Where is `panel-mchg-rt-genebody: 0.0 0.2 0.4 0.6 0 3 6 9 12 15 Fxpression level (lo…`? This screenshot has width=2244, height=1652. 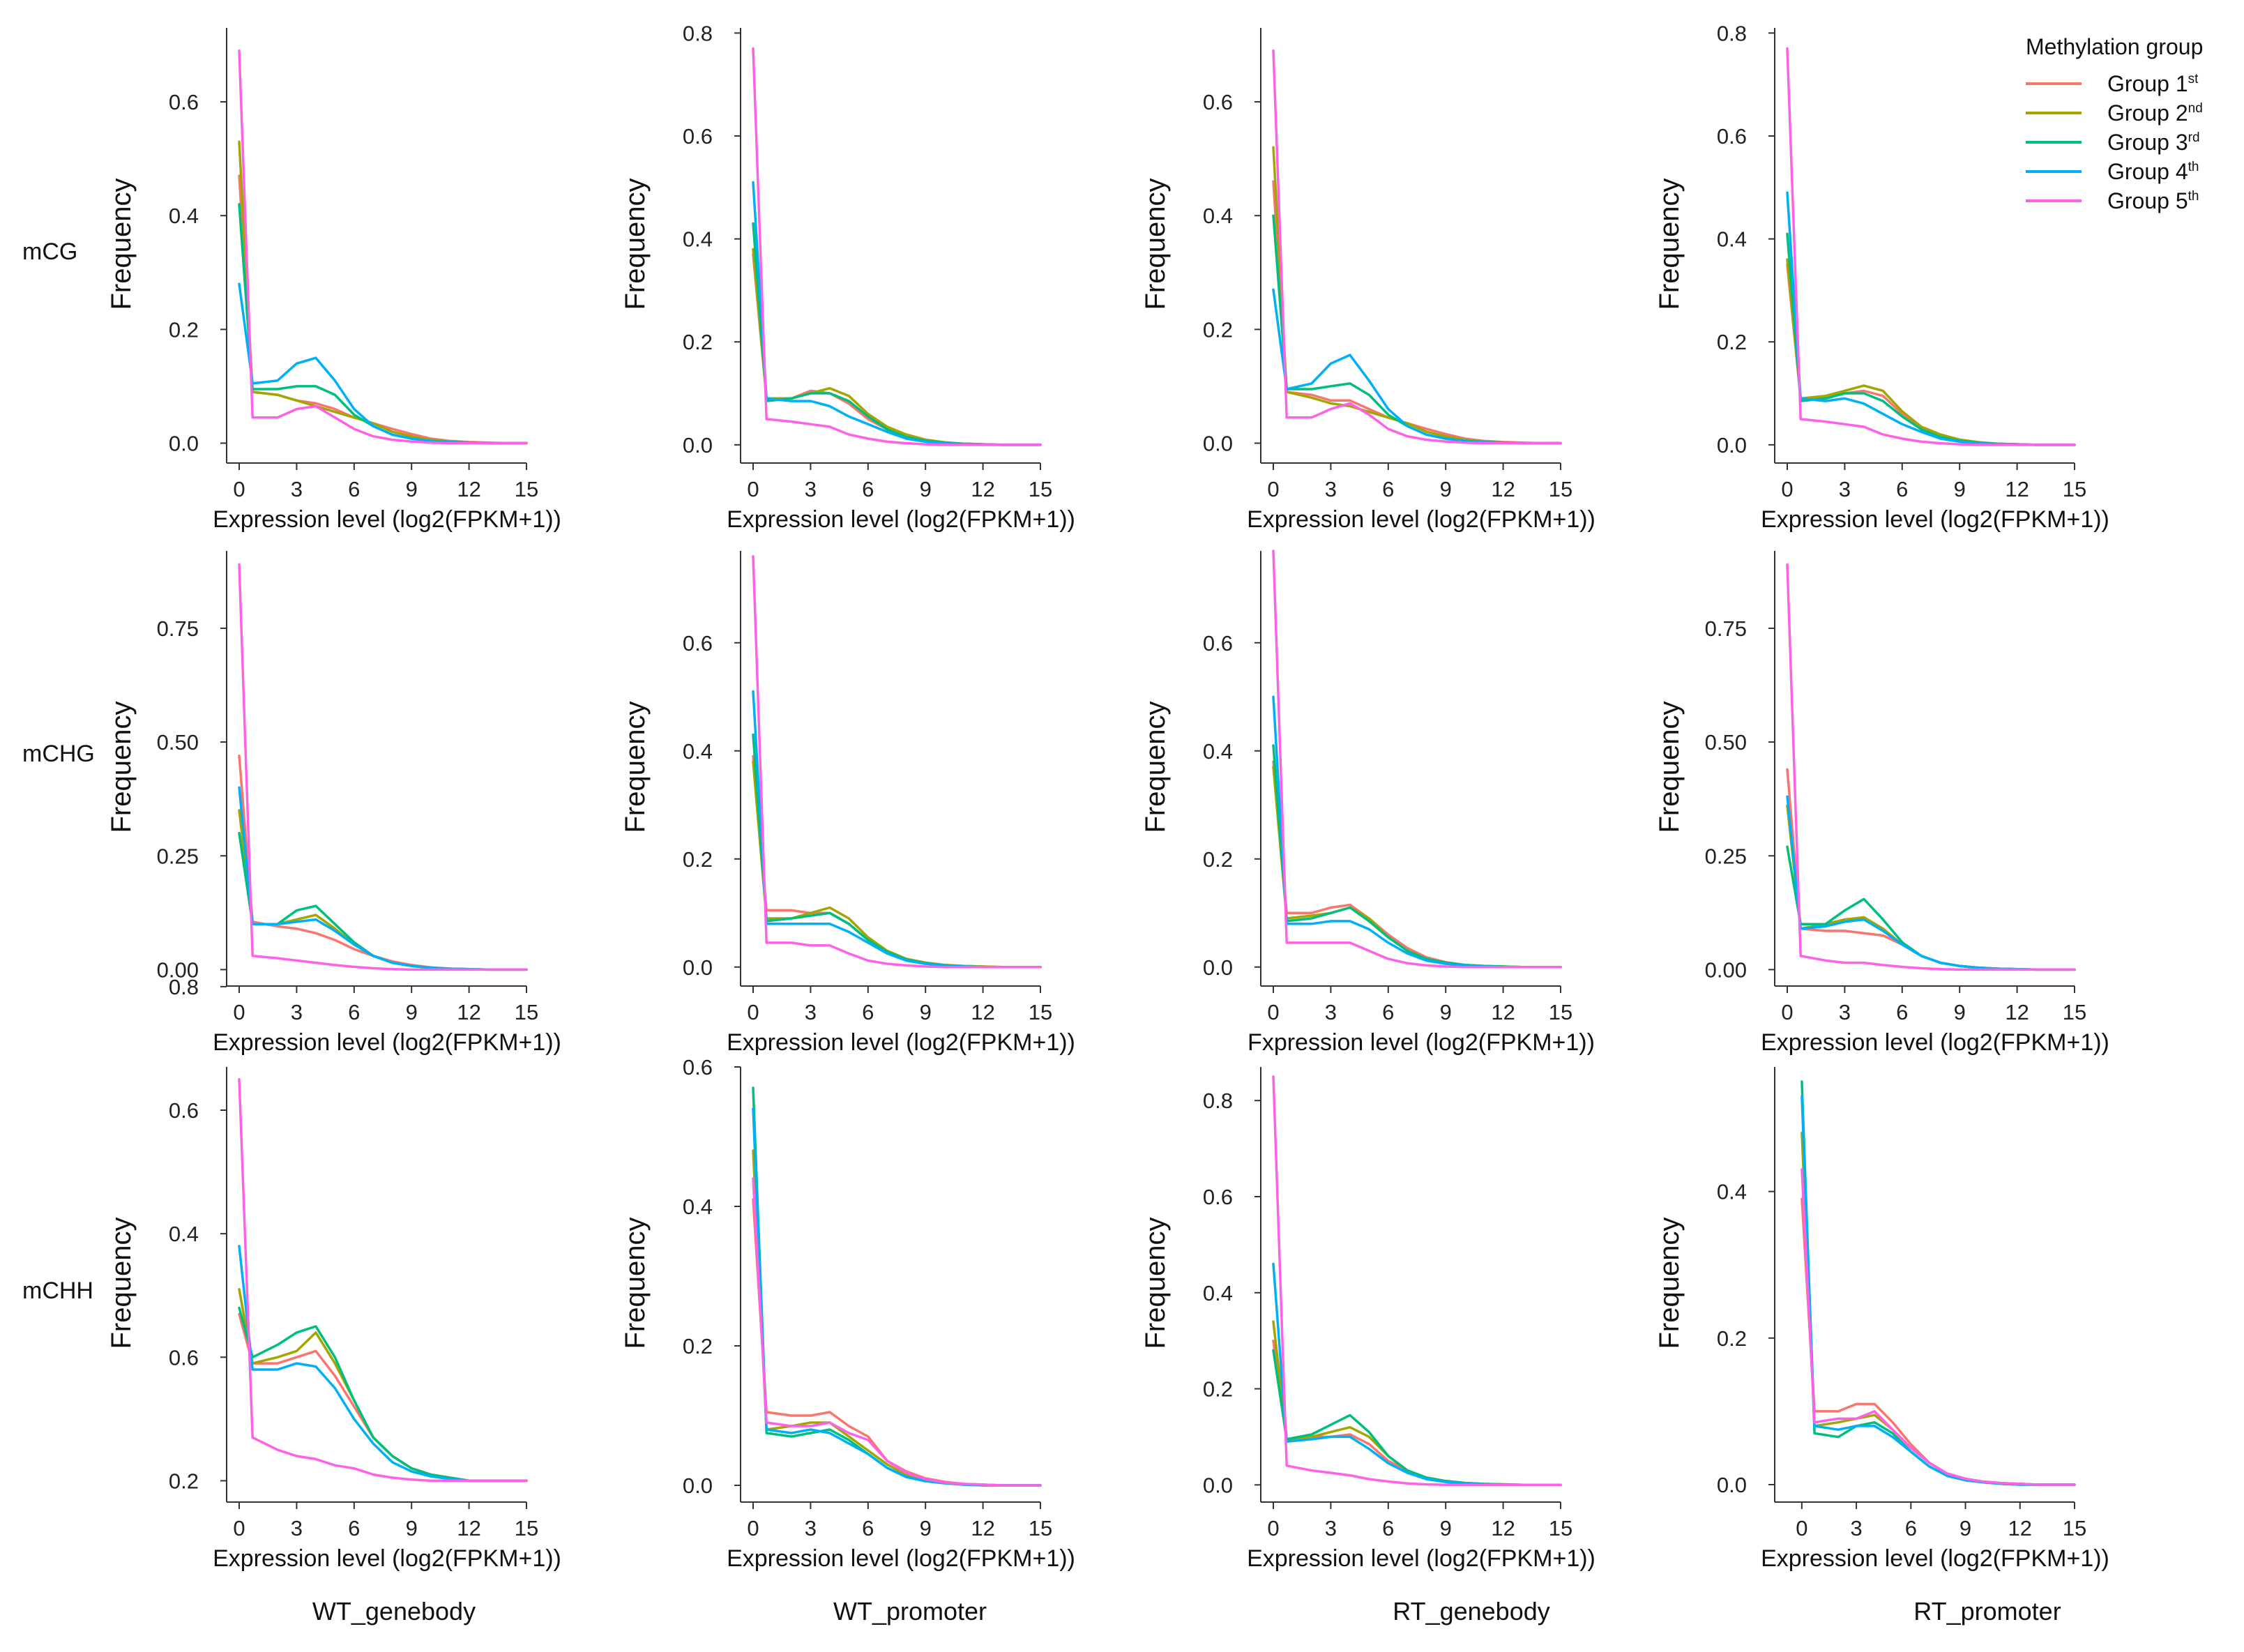 panel-mchg-rt-genebody: 0.0 0.2 0.4 0.6 0 3 6 9 12 15 Fxpression level (lo… is located at coordinates (1367, 803).